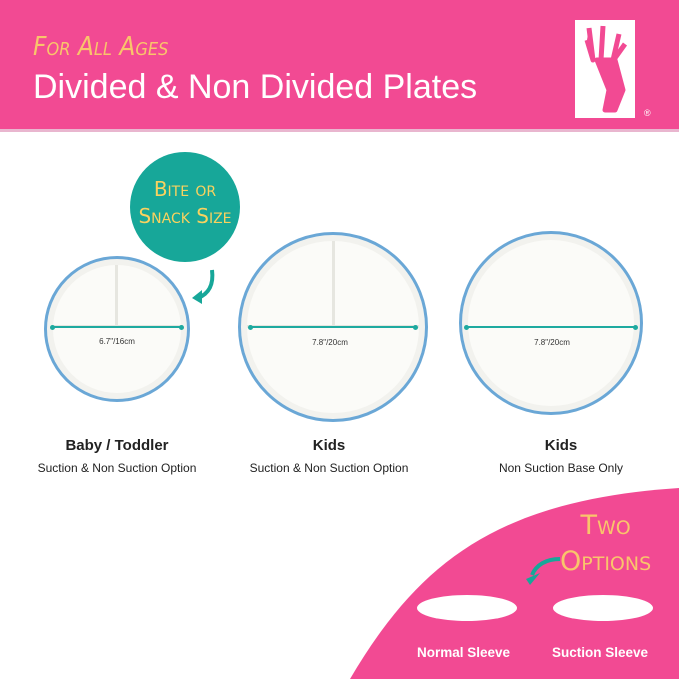  What do you see at coordinates (255, 87) in the screenshot?
I see `page-title: Divided & Non Divided Plates` at bounding box center [255, 87].